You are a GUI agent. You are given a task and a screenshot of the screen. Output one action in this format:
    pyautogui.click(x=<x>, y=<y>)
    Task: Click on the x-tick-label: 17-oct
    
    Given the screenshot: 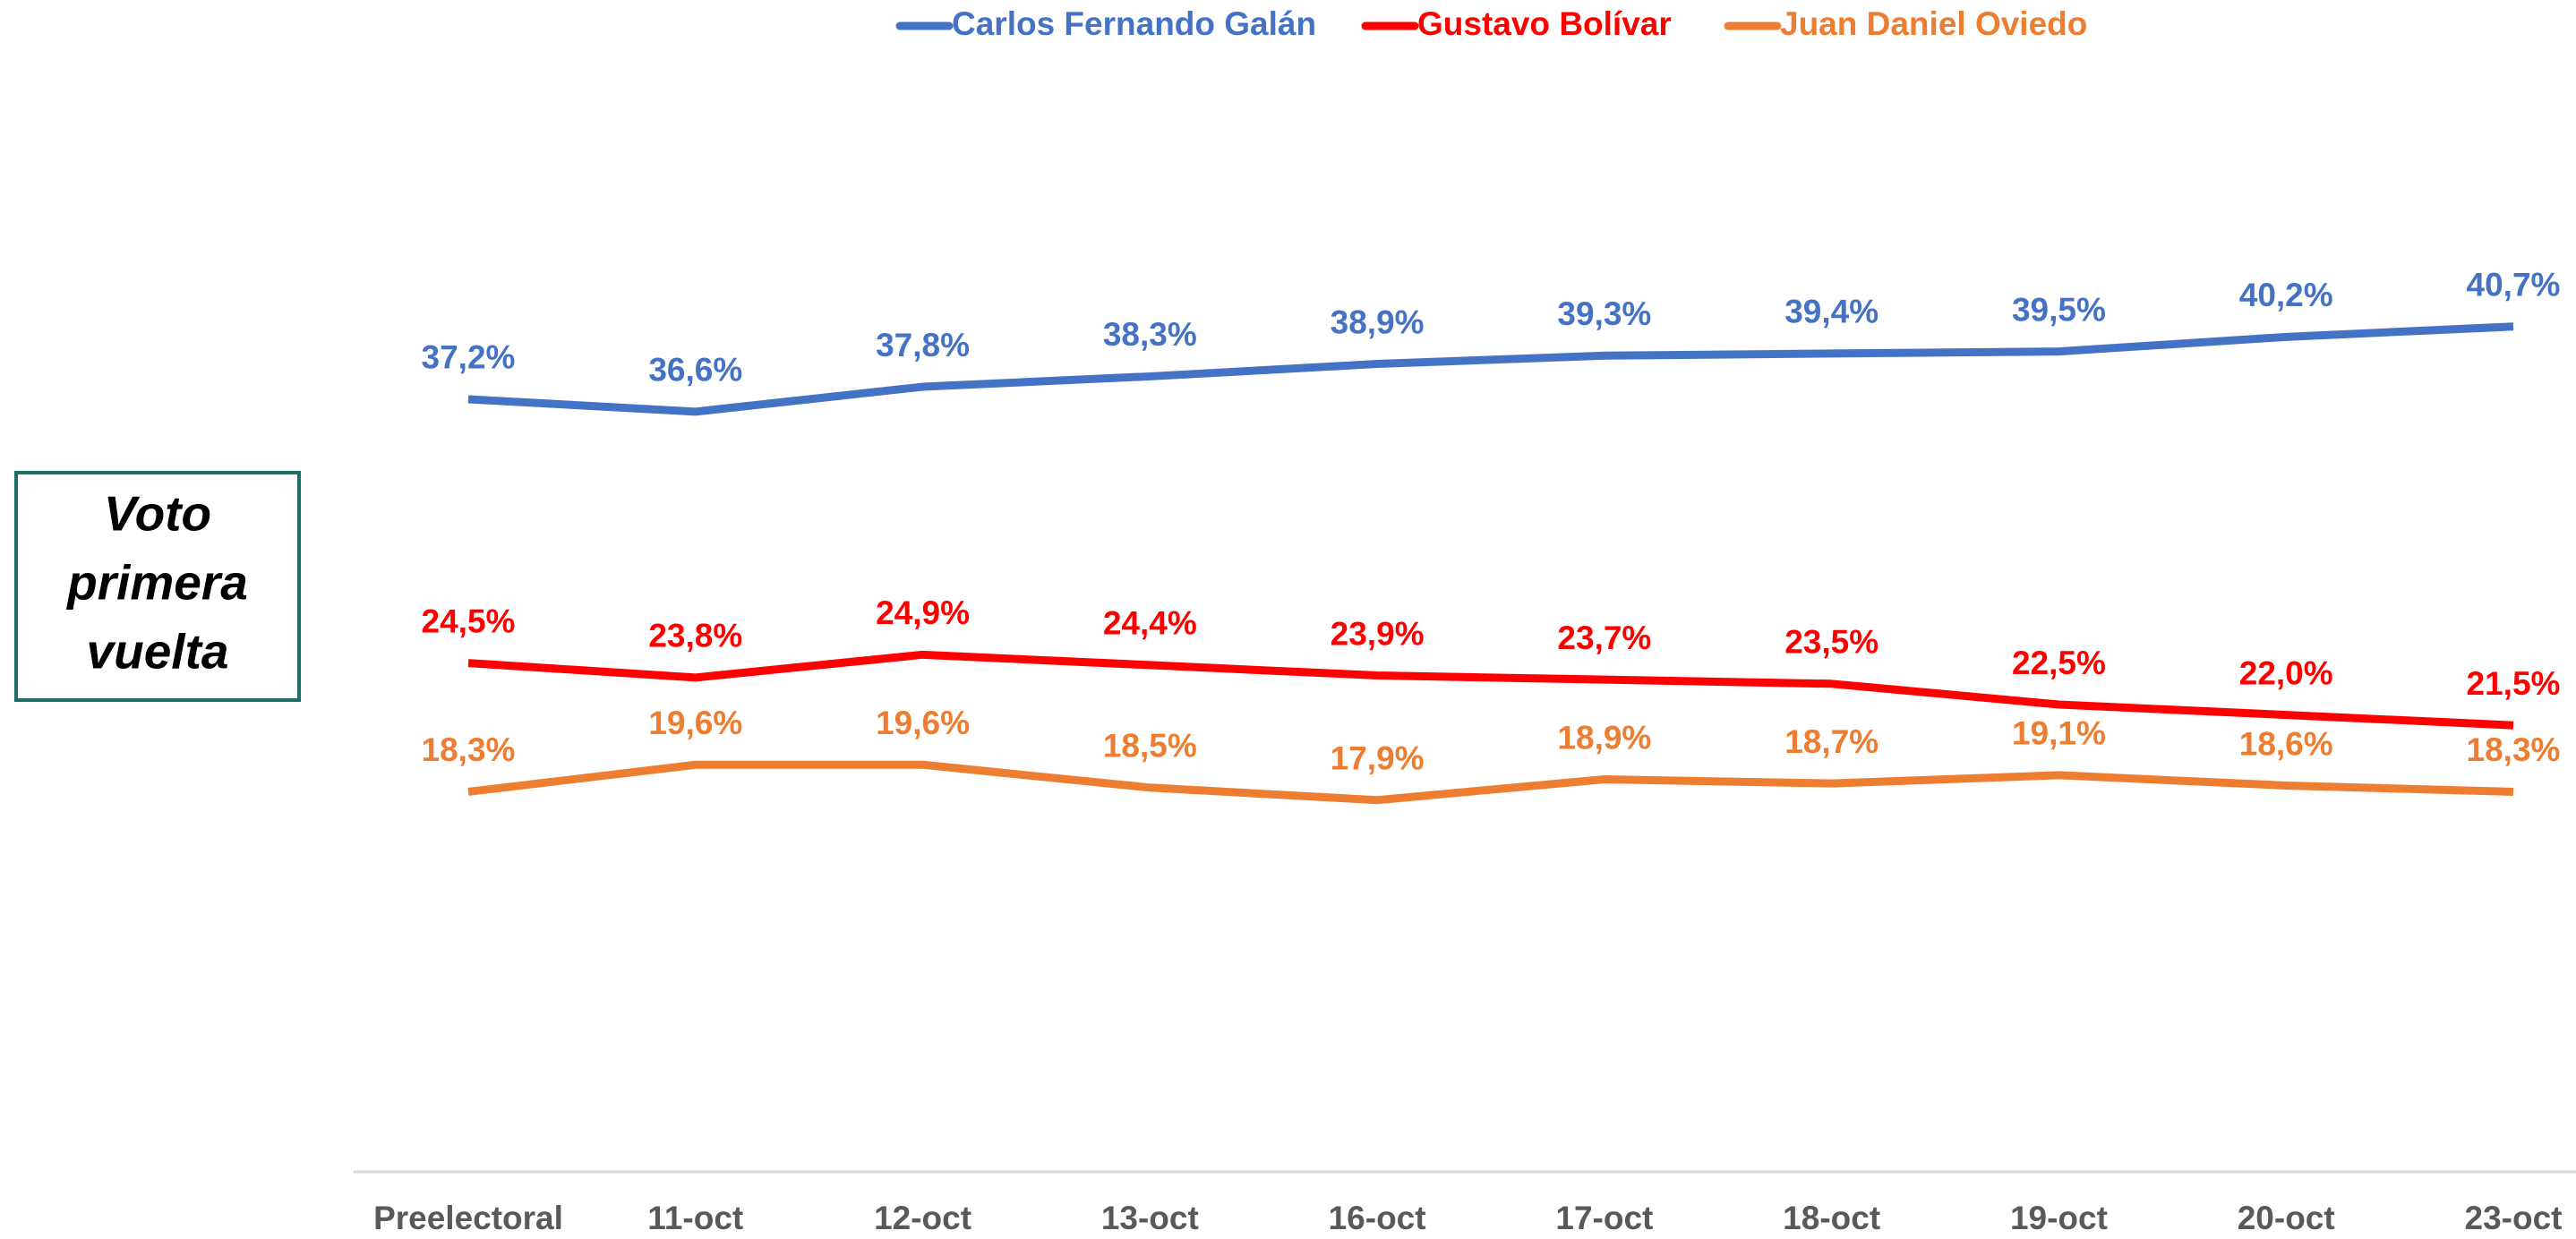 What is the action you would take?
    pyautogui.click(x=1604, y=1218)
    